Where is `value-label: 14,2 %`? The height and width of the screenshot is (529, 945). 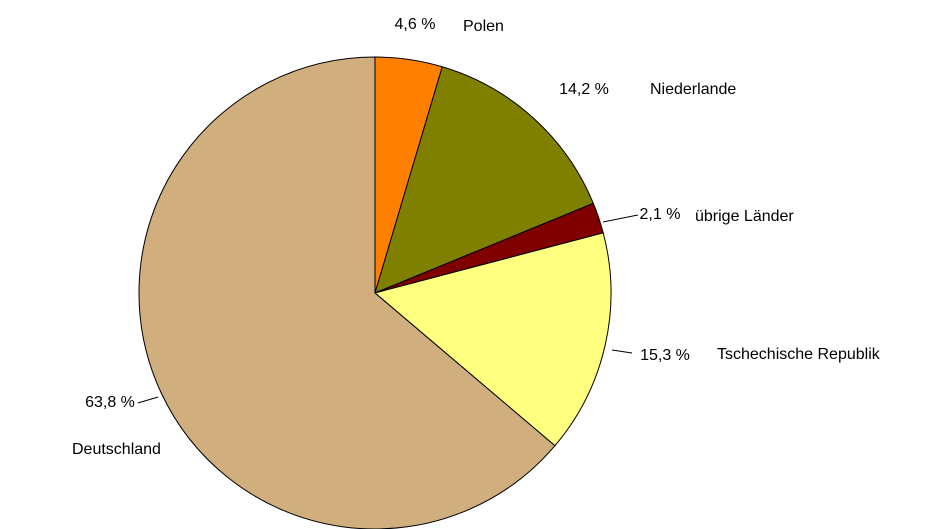
value-label: 14,2 % is located at coordinates (584, 89).